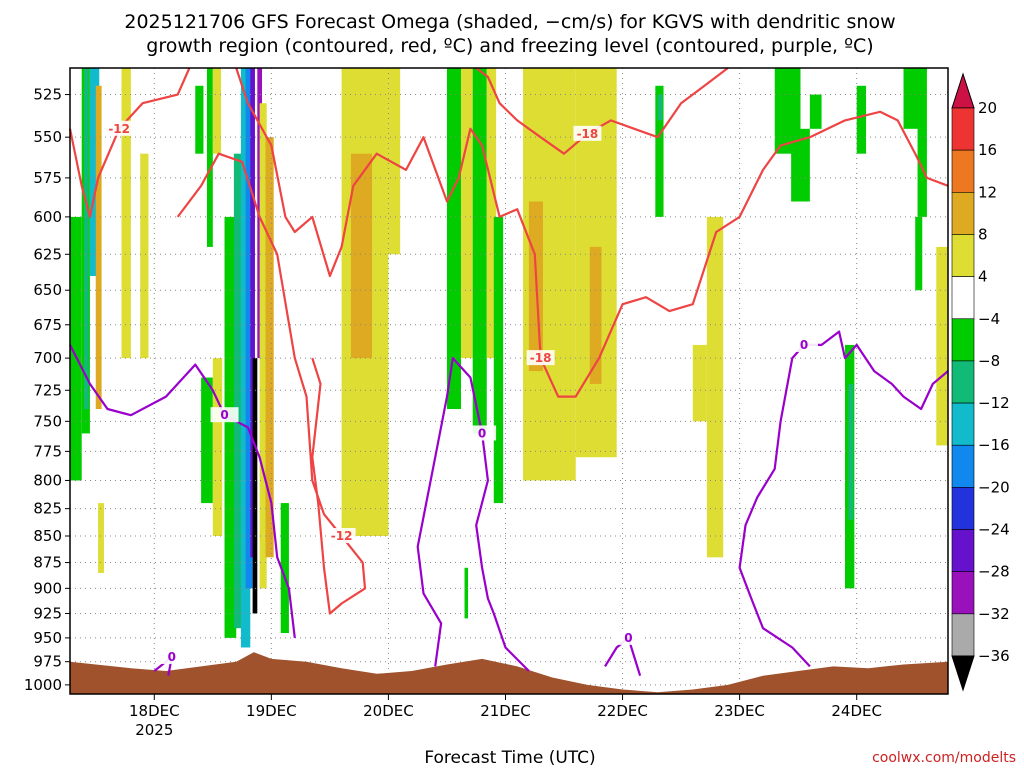  Describe the element at coordinates (994, 445) in the screenshot. I see `colorbar-label: −16` at that location.